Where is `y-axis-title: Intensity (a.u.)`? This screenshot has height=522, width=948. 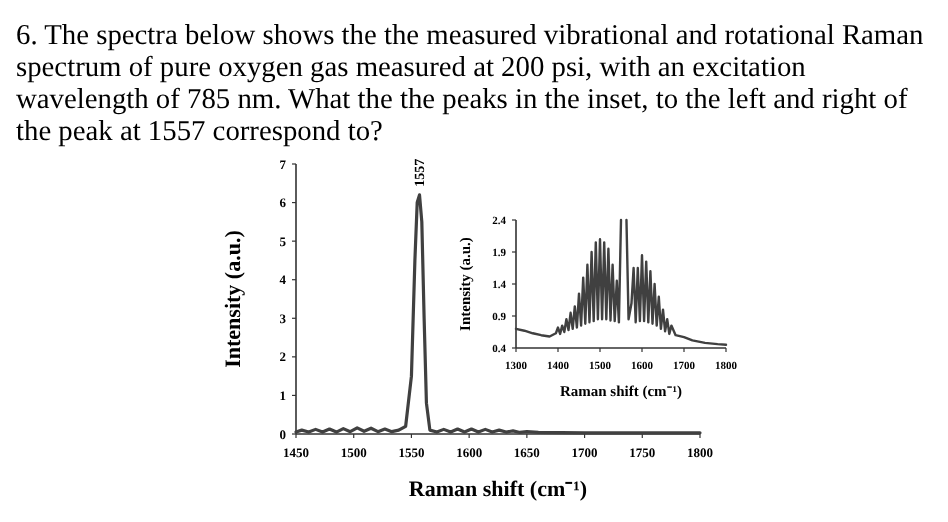
y-axis-title: Intensity (a.u.) is located at coordinates (234, 298).